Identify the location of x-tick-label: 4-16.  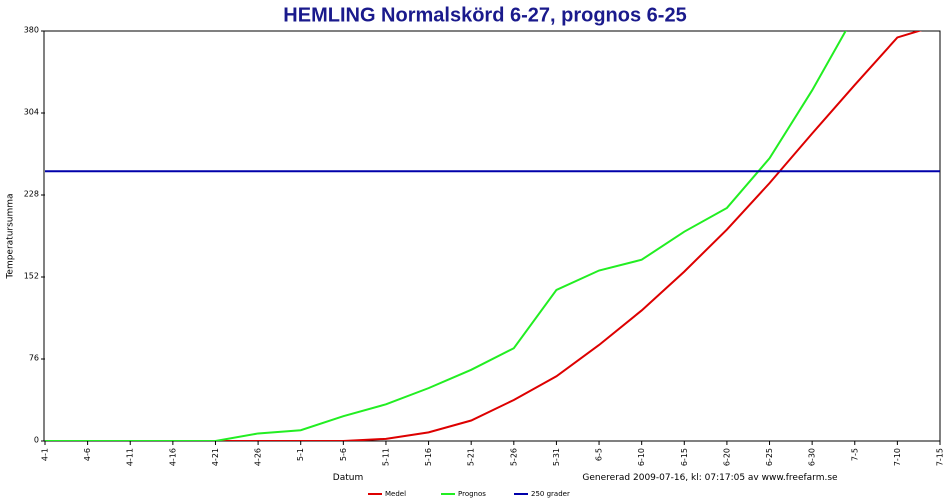
(172, 457).